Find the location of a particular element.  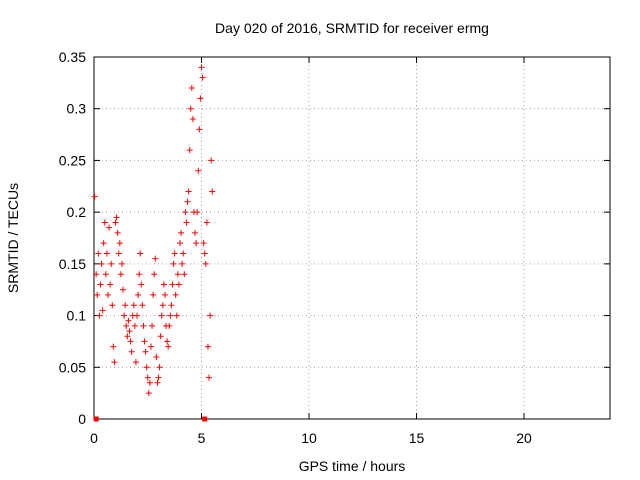

x-tick-label: 5 is located at coordinates (202, 438).